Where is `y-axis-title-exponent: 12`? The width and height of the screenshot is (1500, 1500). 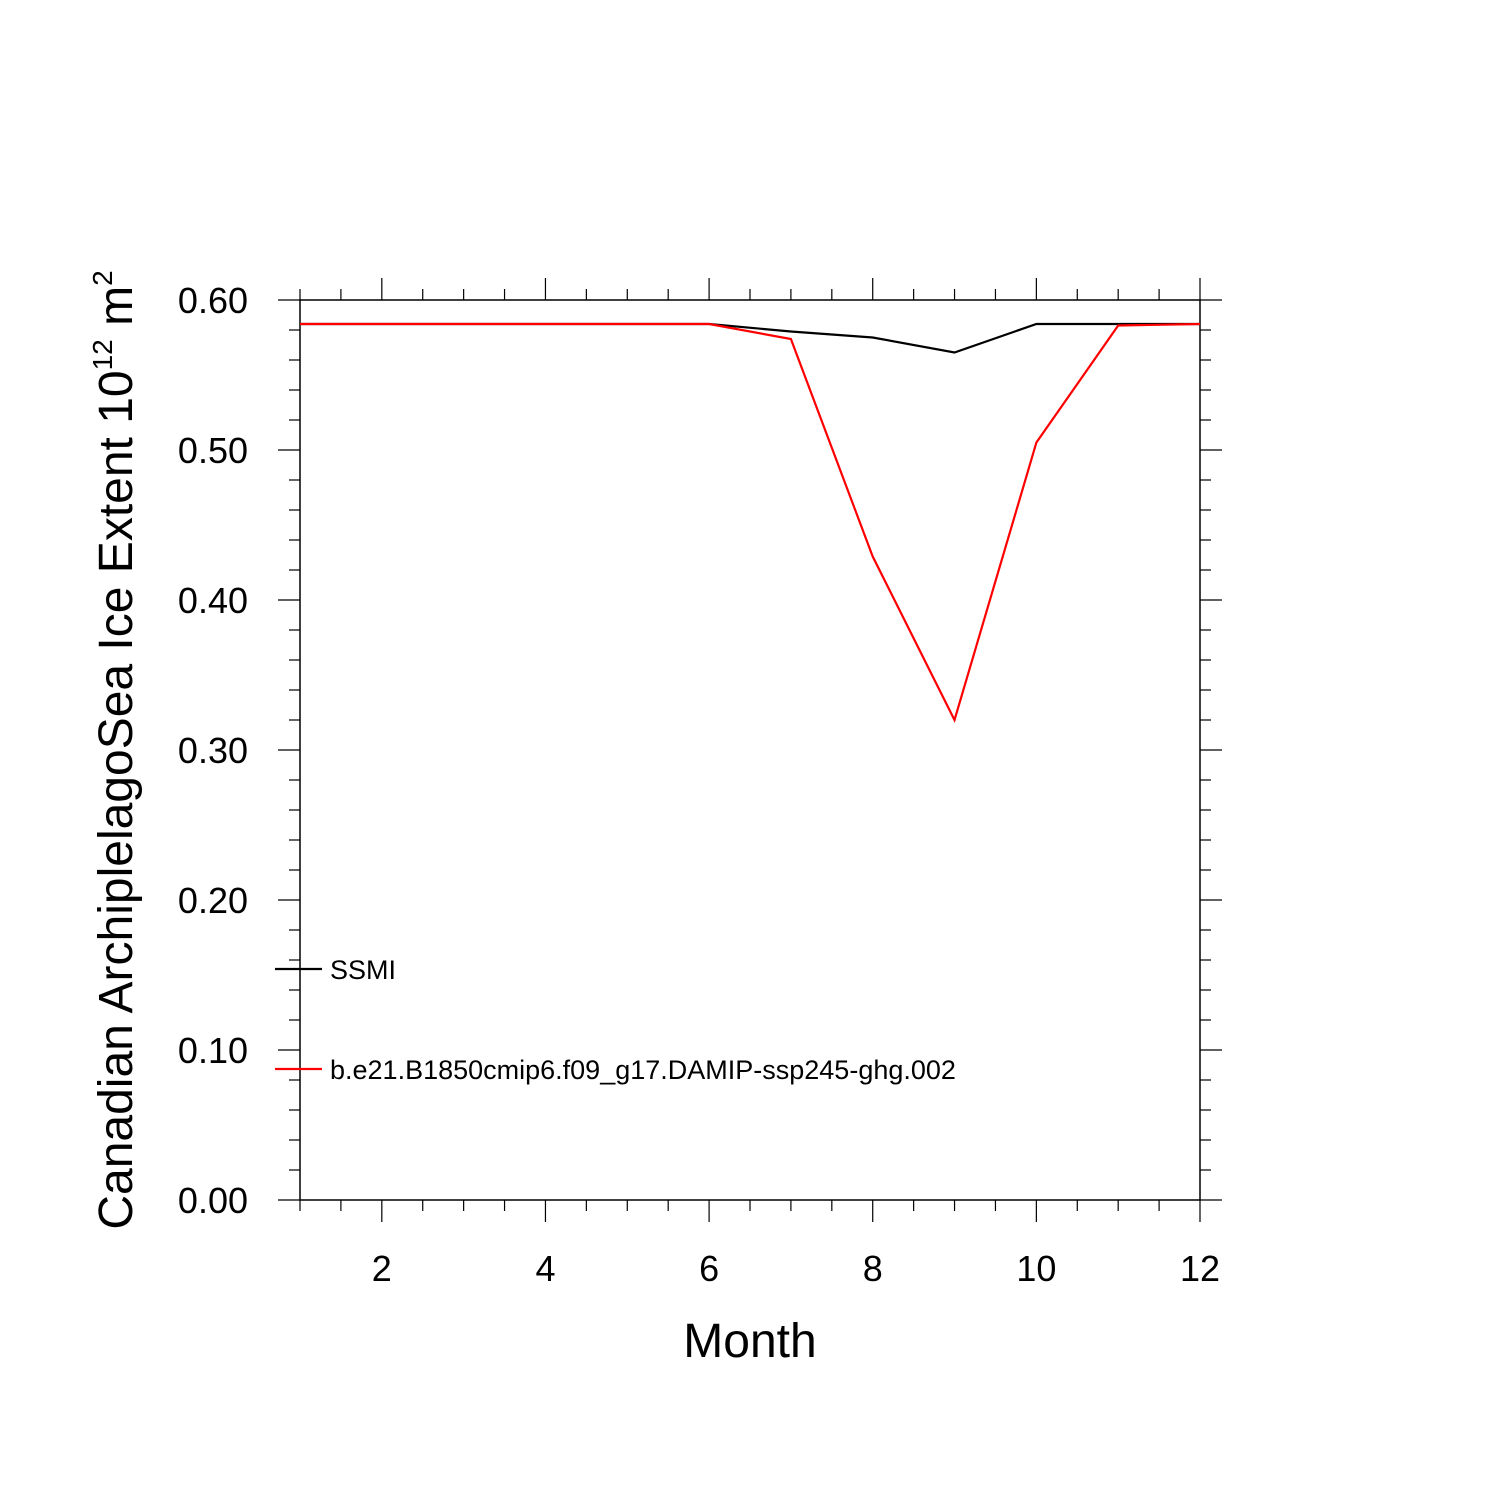 y-axis-title-exponent: 12 is located at coordinates (102, 354).